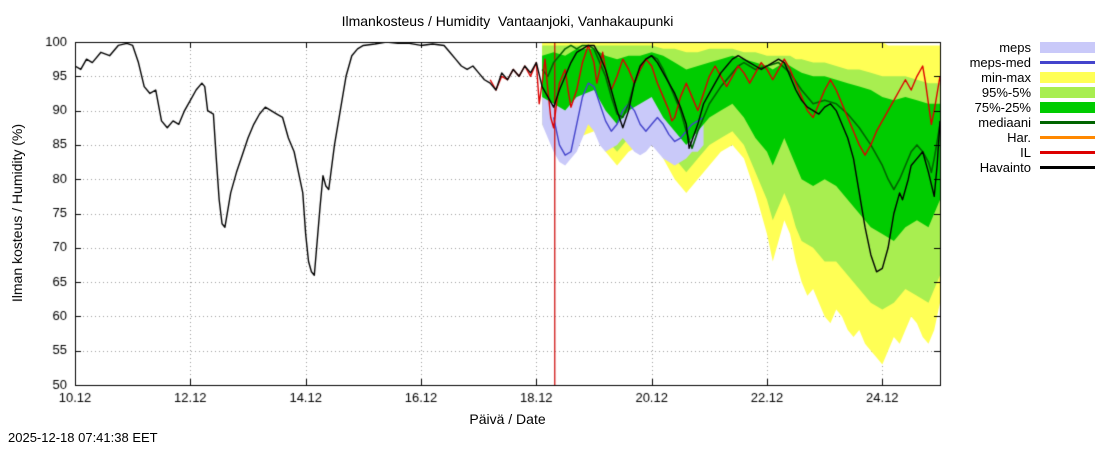  I want to click on legend-entry-meps: meps, so click(1032, 47).